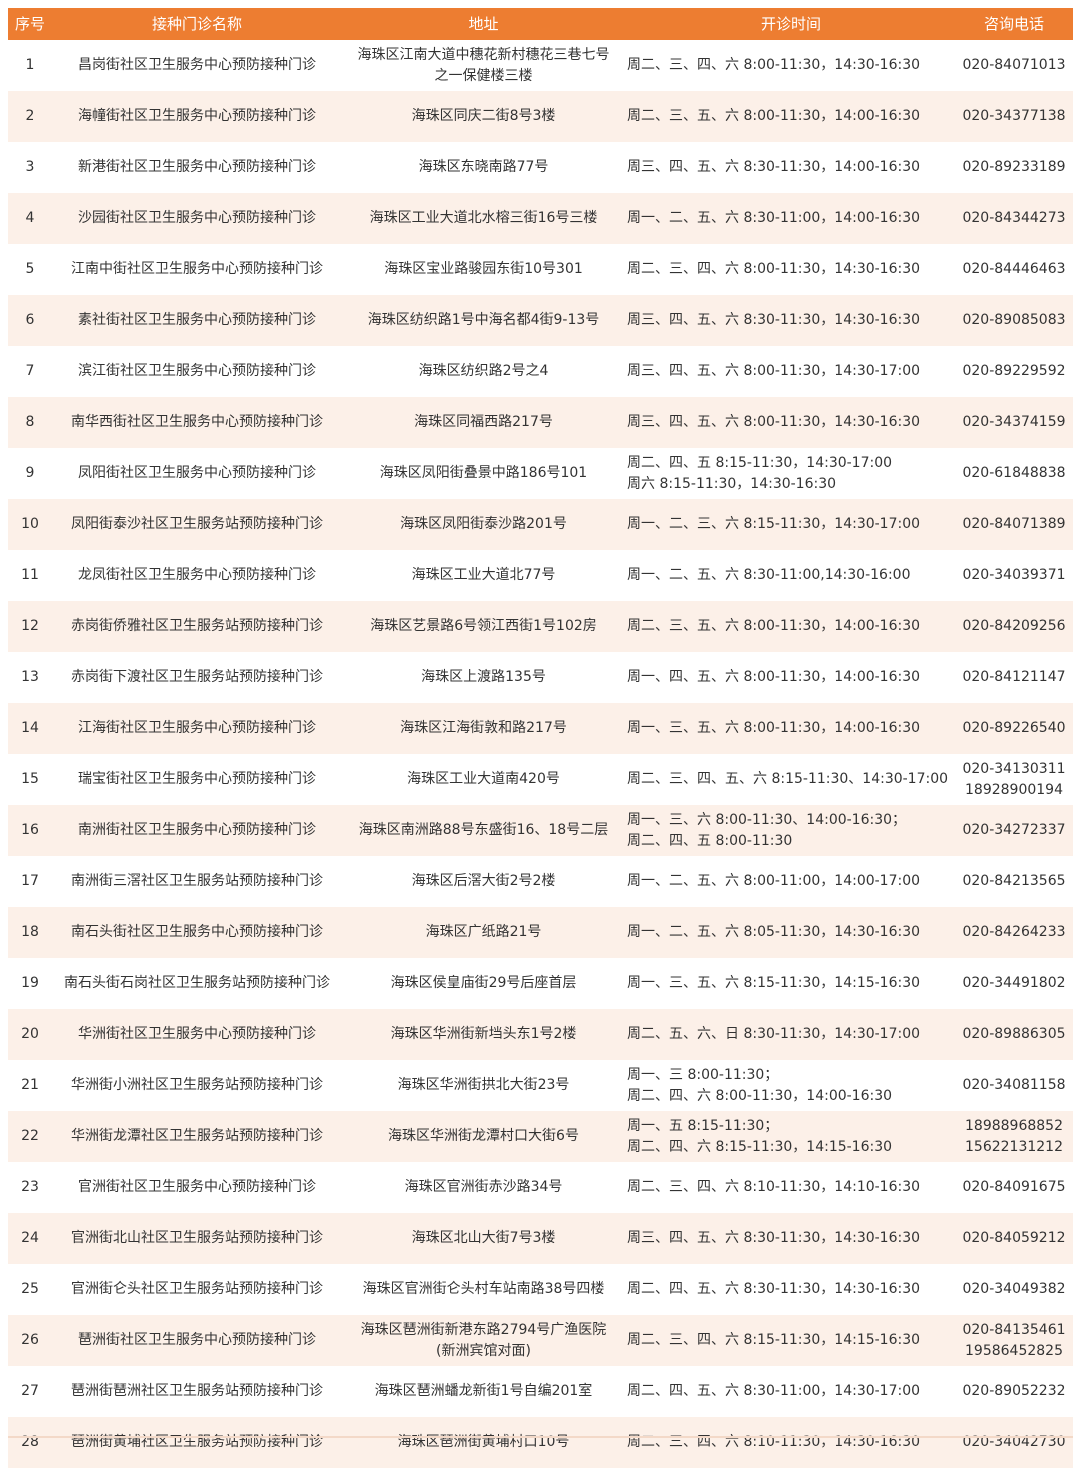 This screenshot has width=1080, height=1475. What do you see at coordinates (197, 830) in the screenshot?
I see `cell-clinic-name: 南洲街社区卫生服务中心预防接种门诊` at bounding box center [197, 830].